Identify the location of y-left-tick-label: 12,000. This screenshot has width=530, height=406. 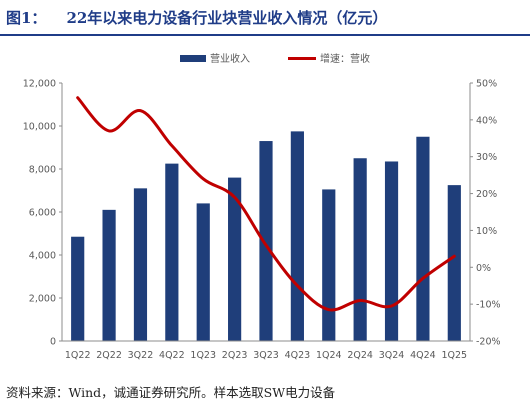
(39, 84).